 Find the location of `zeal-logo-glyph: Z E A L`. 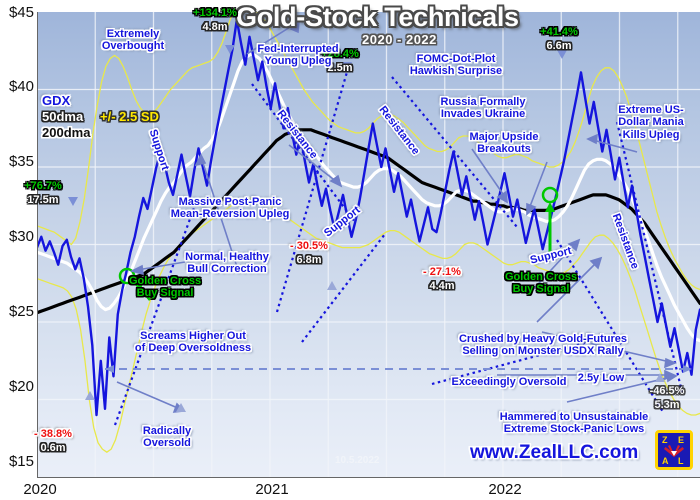

zeal-logo-glyph: Z E A L is located at coordinates (673, 450).